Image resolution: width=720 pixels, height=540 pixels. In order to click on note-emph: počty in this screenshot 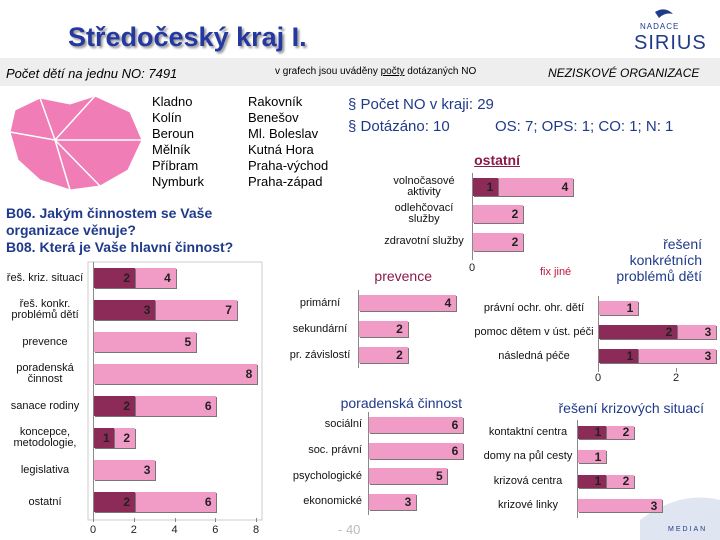, I will do `click(392, 71)`.